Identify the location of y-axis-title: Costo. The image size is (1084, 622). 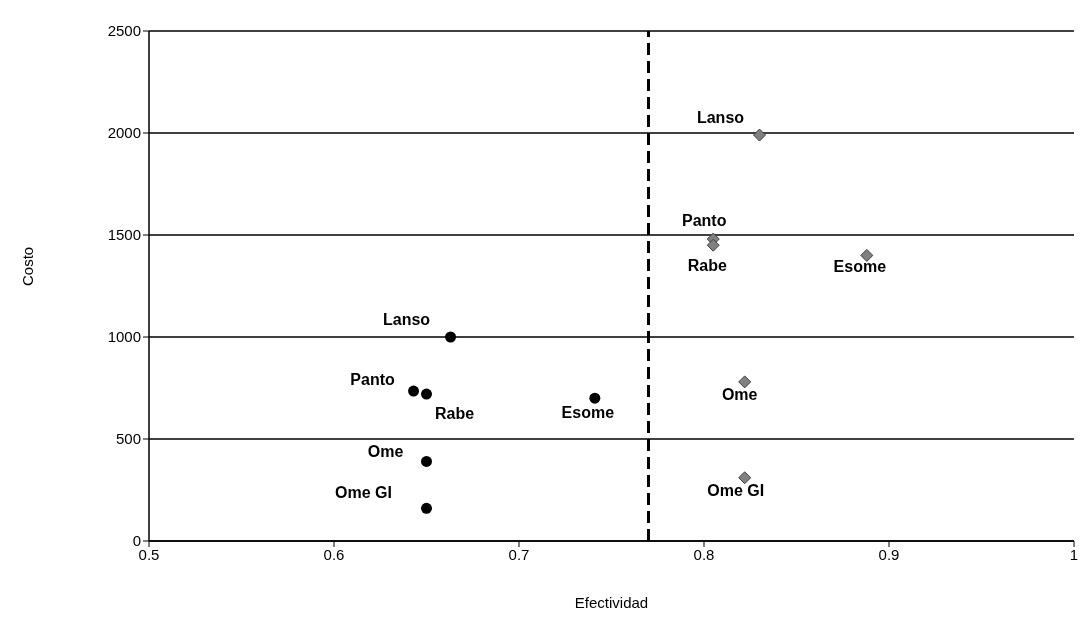
(28, 266).